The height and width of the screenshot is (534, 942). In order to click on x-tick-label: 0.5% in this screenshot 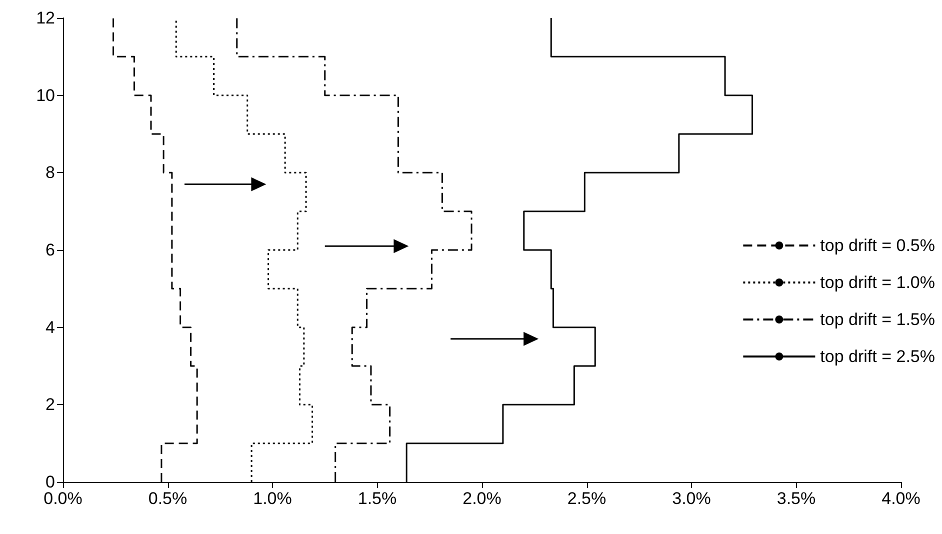, I will do `click(168, 498)`.